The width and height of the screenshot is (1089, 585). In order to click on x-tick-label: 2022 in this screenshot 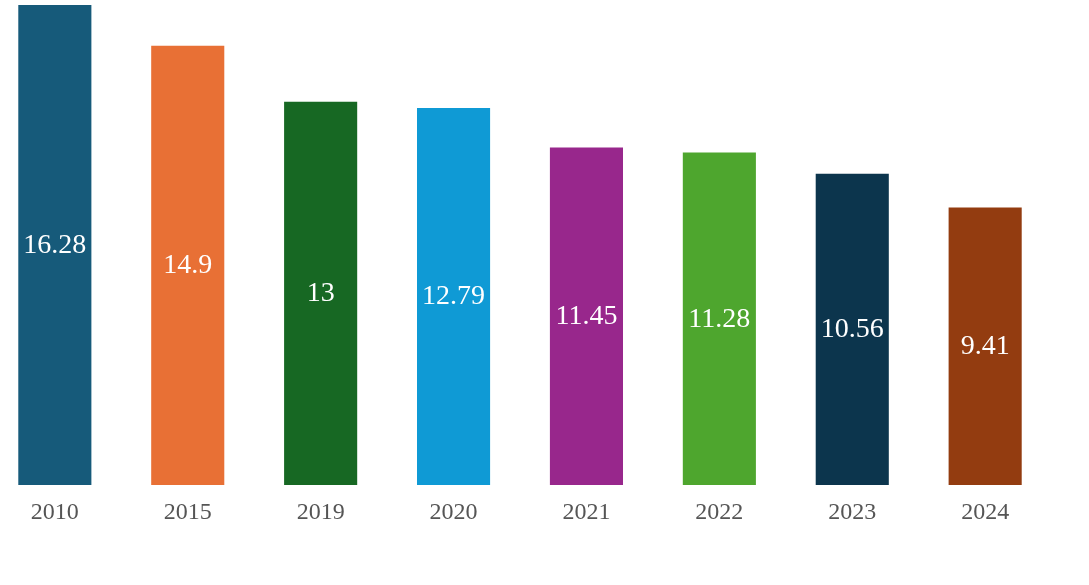, I will do `click(719, 510)`.